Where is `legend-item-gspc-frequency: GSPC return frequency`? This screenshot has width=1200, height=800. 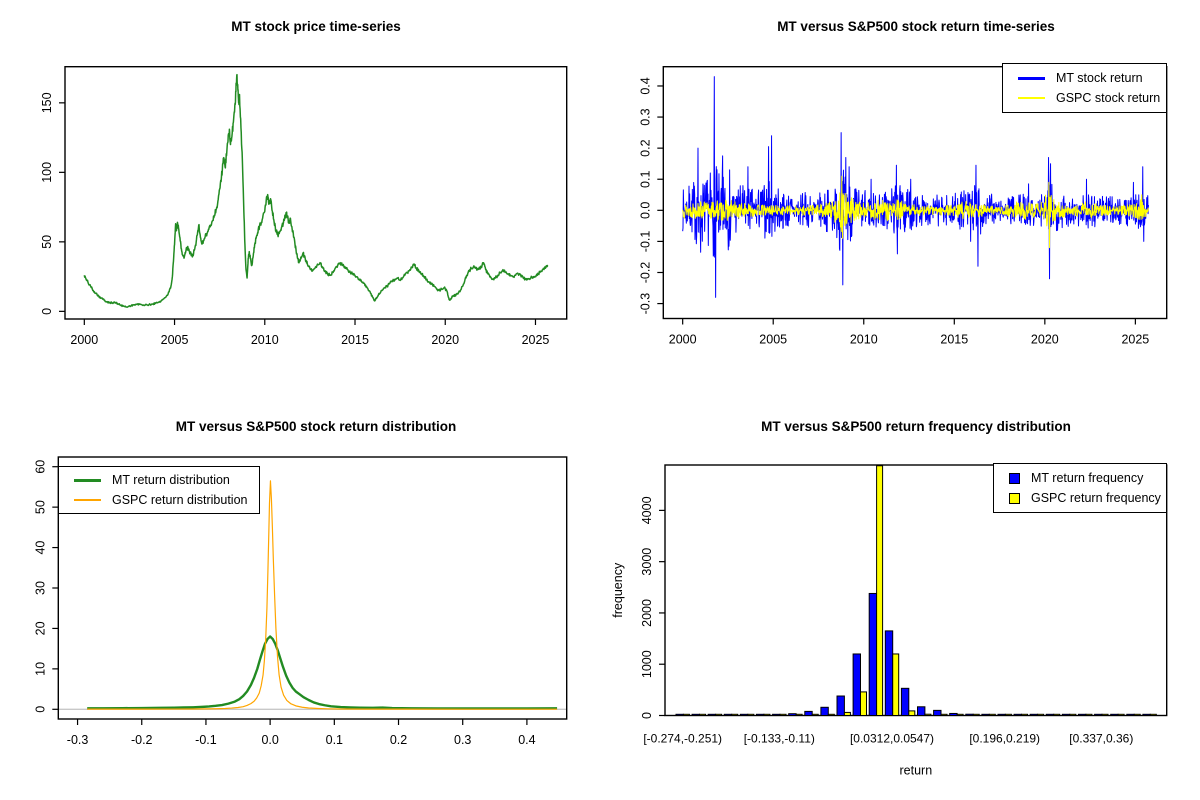 legend-item-gspc-frequency: GSPC return frequency is located at coordinates (1087, 498).